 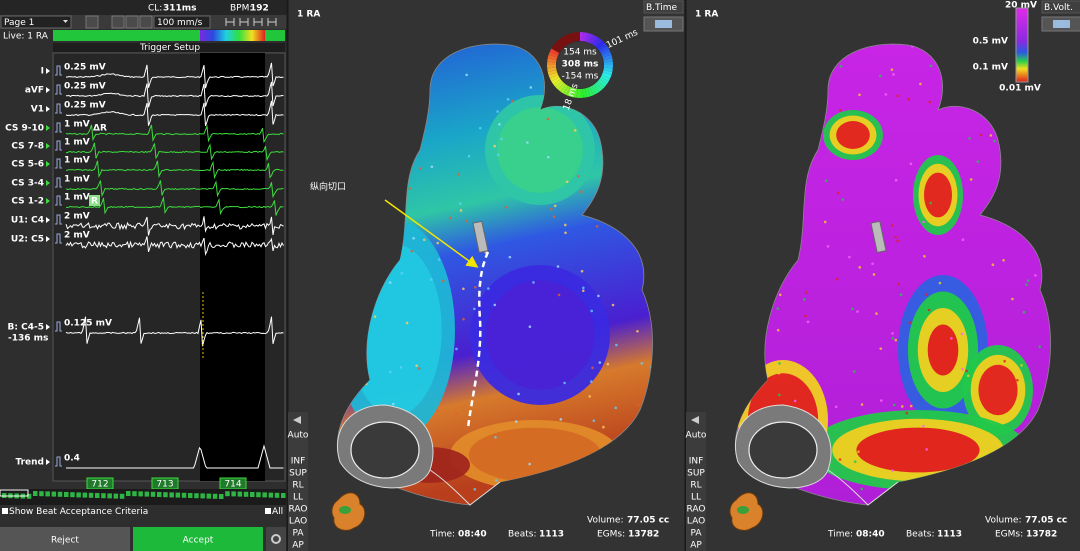 I want to click on page-select, so click(x=36, y=22).